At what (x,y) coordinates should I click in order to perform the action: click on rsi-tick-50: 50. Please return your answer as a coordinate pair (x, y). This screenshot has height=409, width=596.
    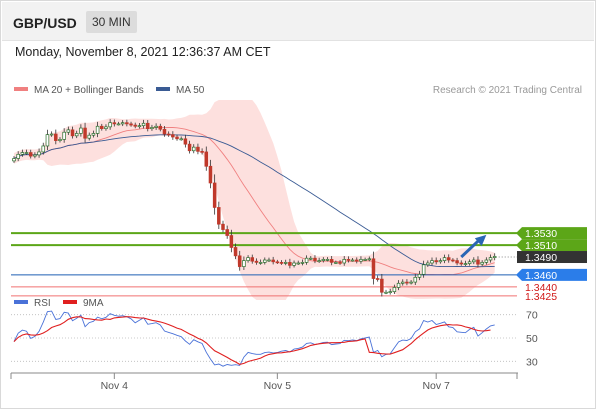
    Looking at the image, I should click on (532, 339).